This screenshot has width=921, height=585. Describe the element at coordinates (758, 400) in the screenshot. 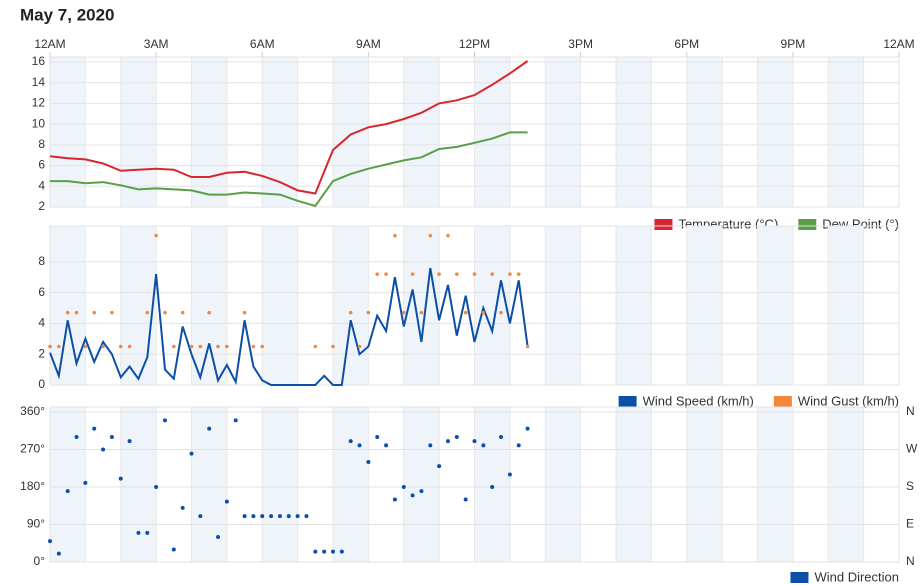

I see `legend: Wind Gust (km/h) Wind Speed (km/h)` at that location.